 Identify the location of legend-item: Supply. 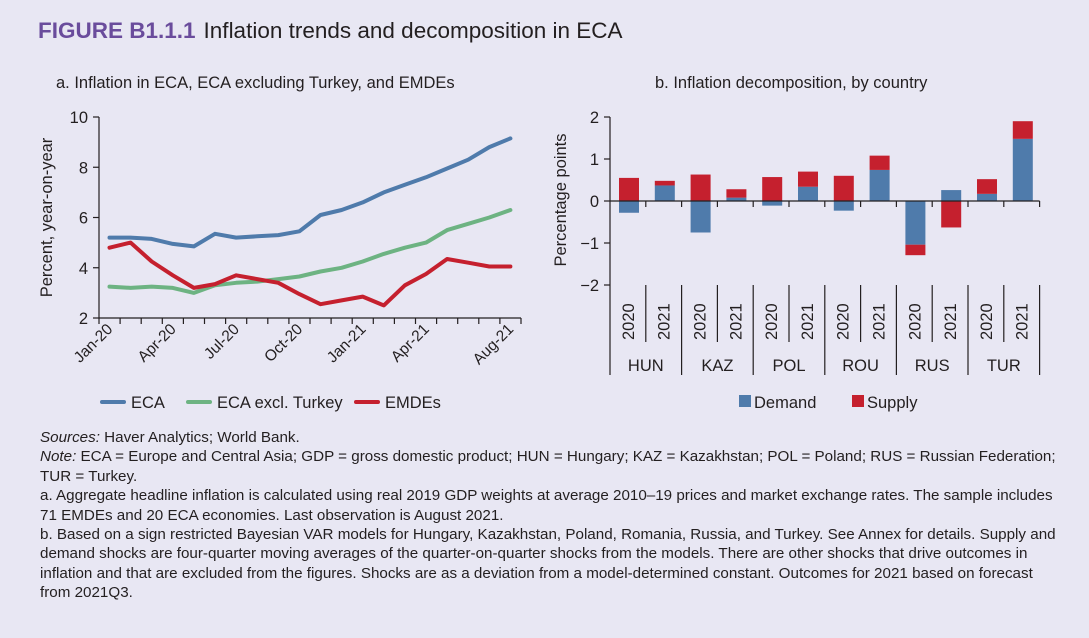
(885, 403).